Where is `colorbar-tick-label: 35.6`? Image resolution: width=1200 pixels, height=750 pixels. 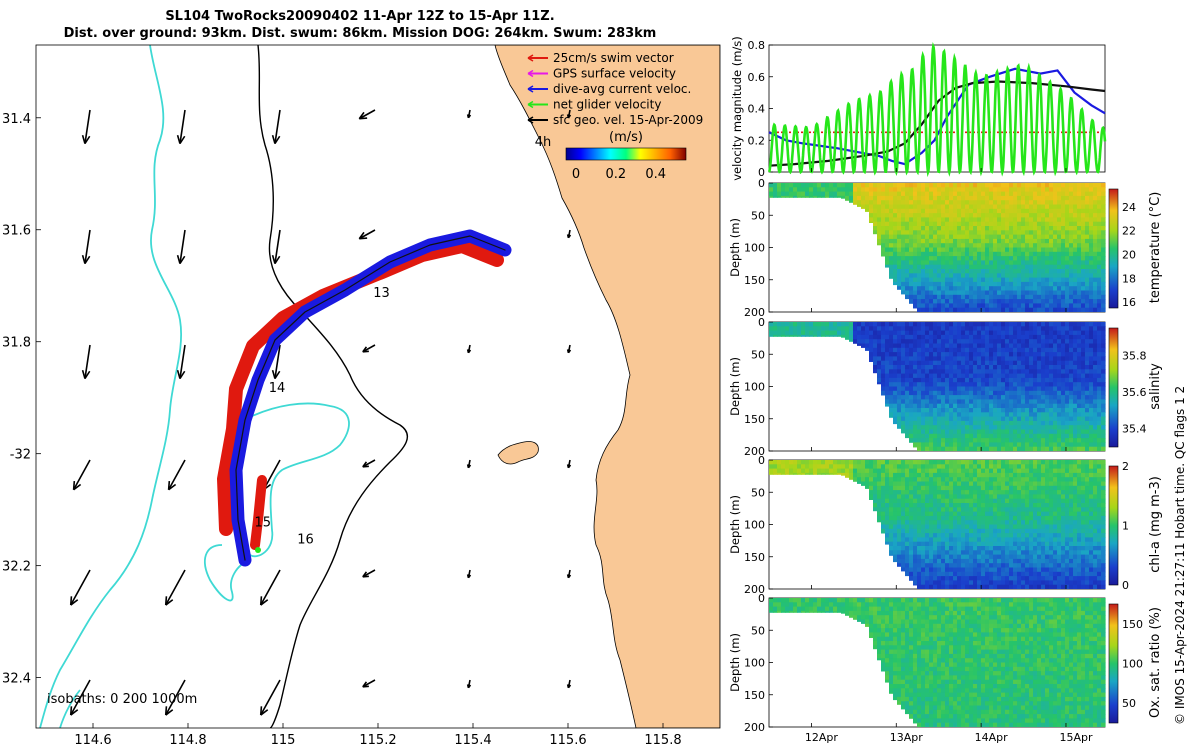 colorbar-tick-label: 35.6 is located at coordinates (1134, 392).